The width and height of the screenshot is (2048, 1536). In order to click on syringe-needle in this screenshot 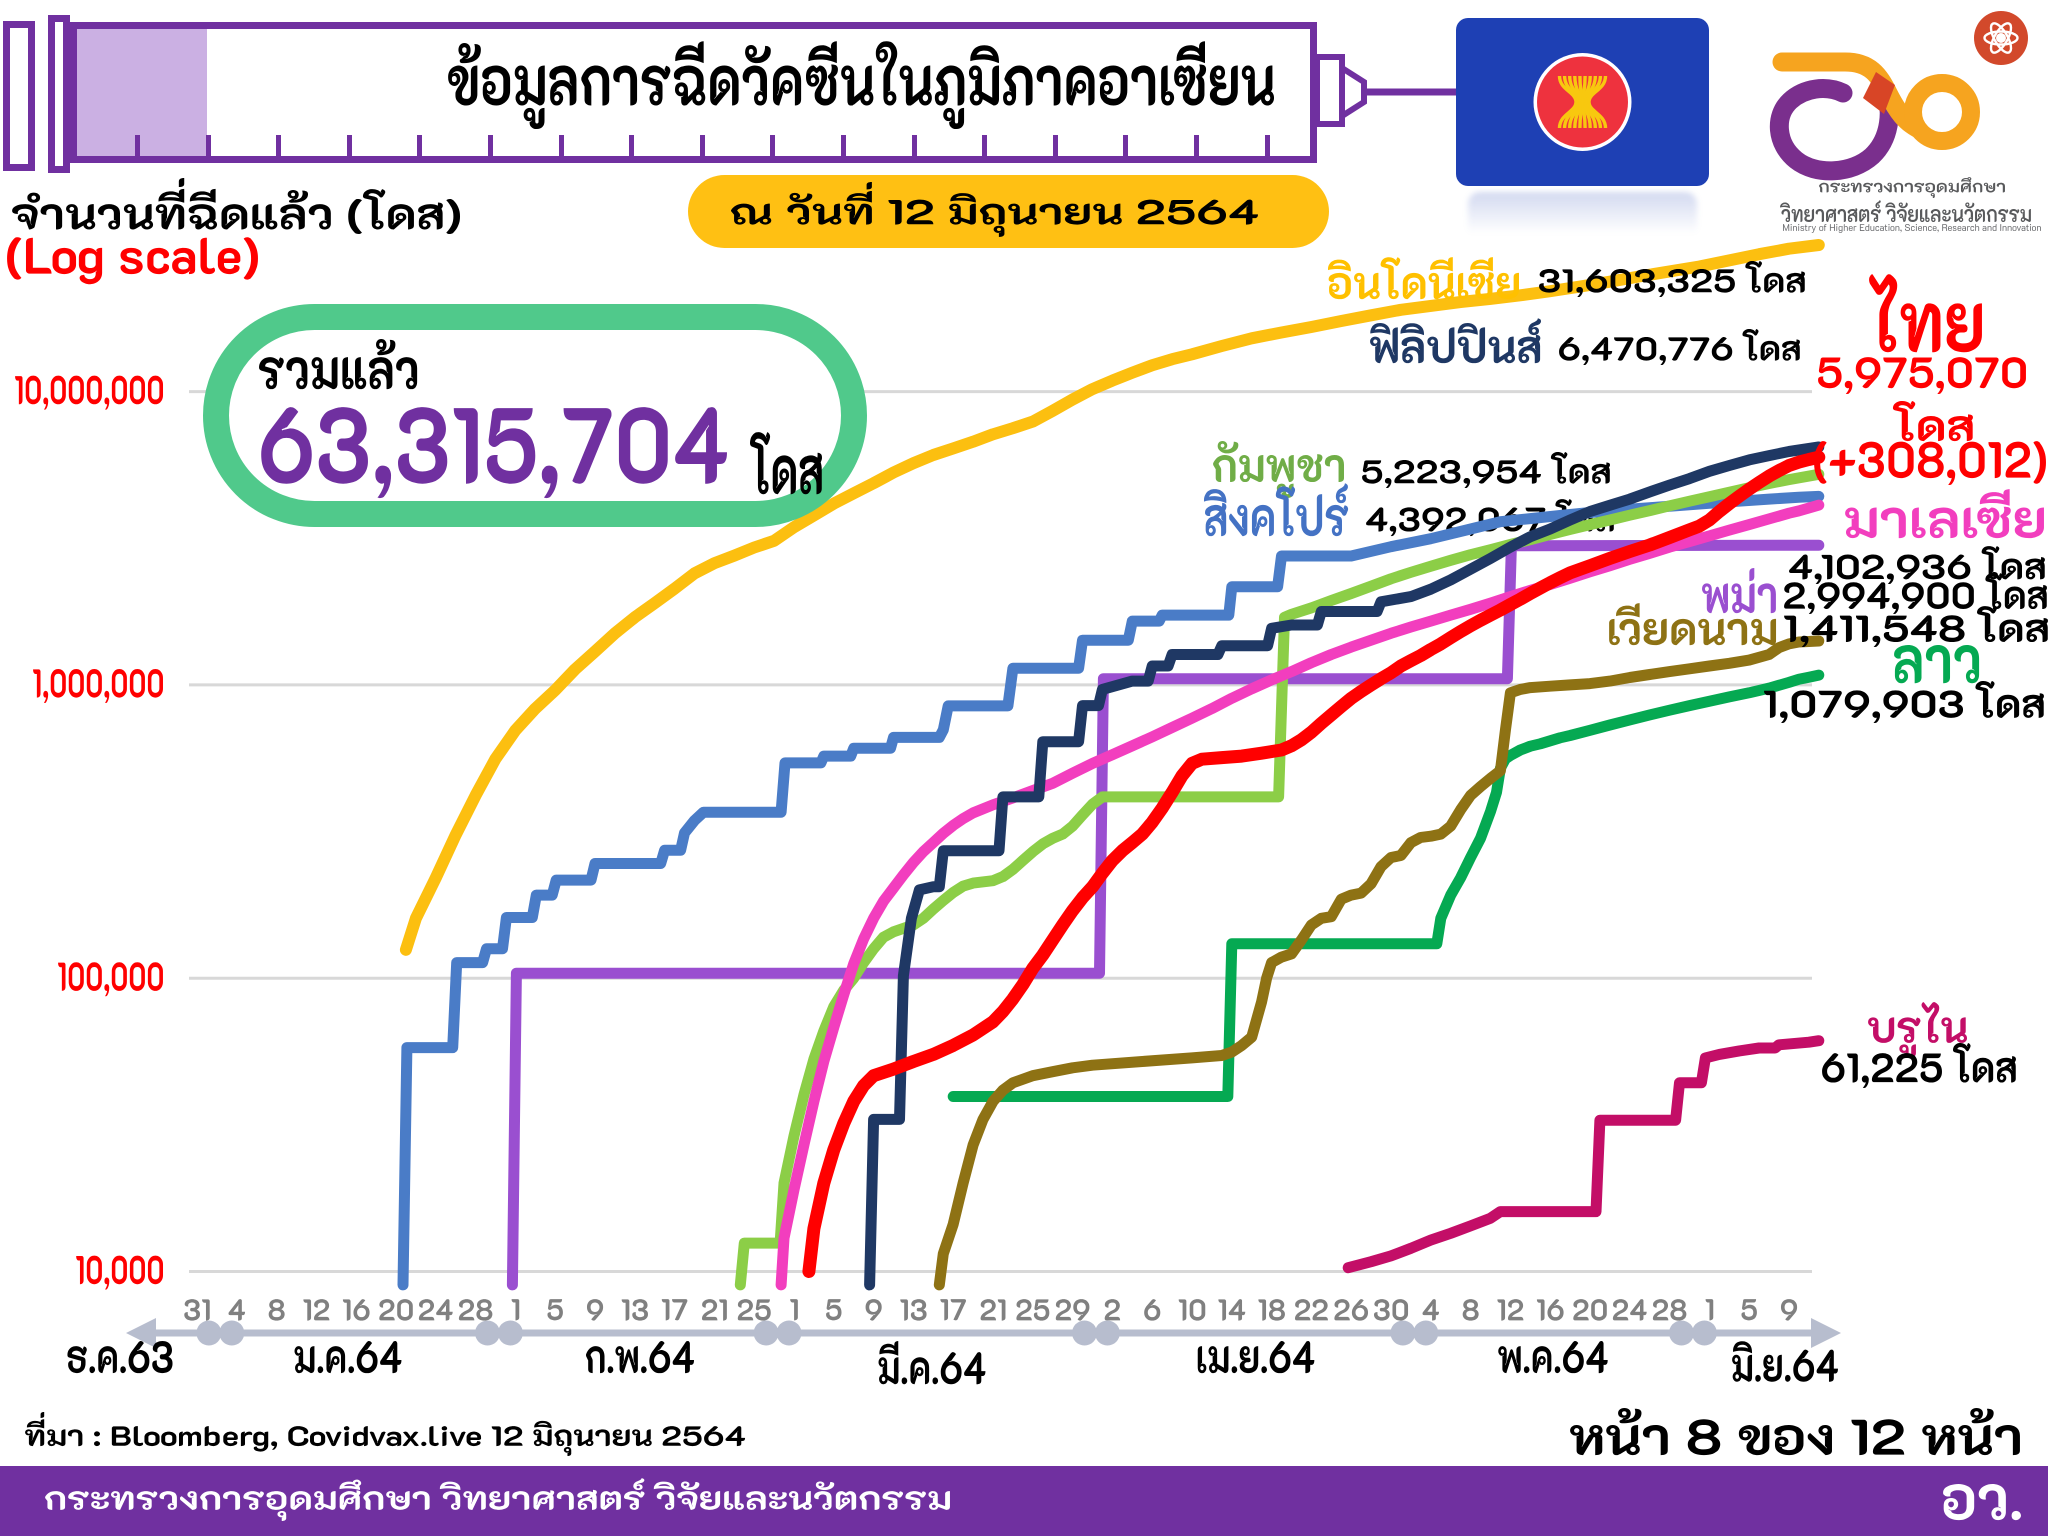, I will do `click(1416, 92)`.